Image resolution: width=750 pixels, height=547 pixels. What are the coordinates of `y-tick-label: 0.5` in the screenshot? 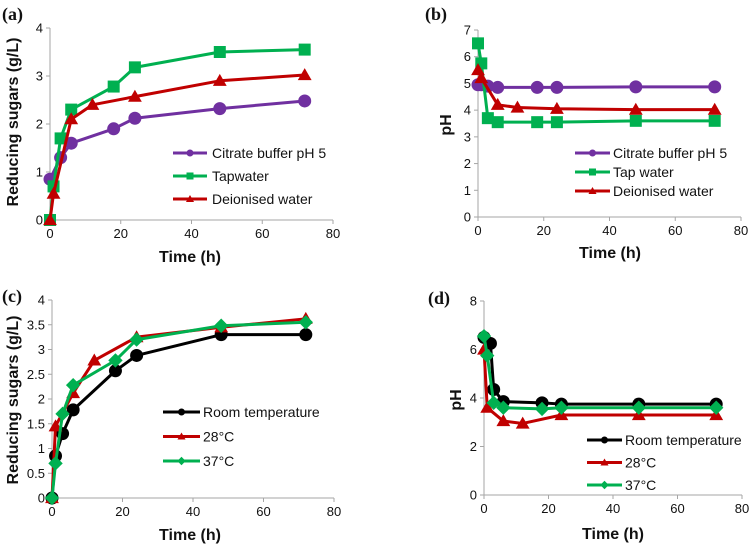 It's located at (36, 473).